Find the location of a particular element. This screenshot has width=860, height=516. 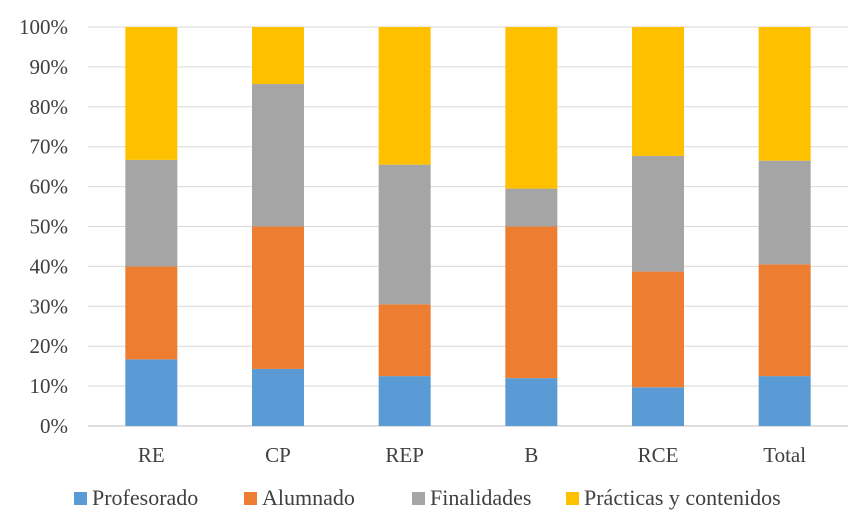

y-tick-label: 20% is located at coordinates (49, 346).